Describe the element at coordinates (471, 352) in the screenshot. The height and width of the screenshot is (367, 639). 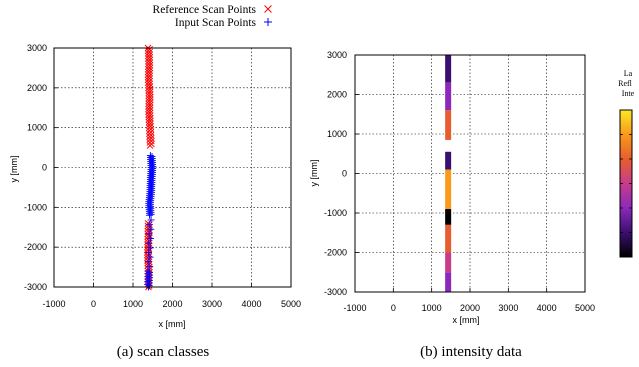
I see `caption: (b) intensity data` at that location.